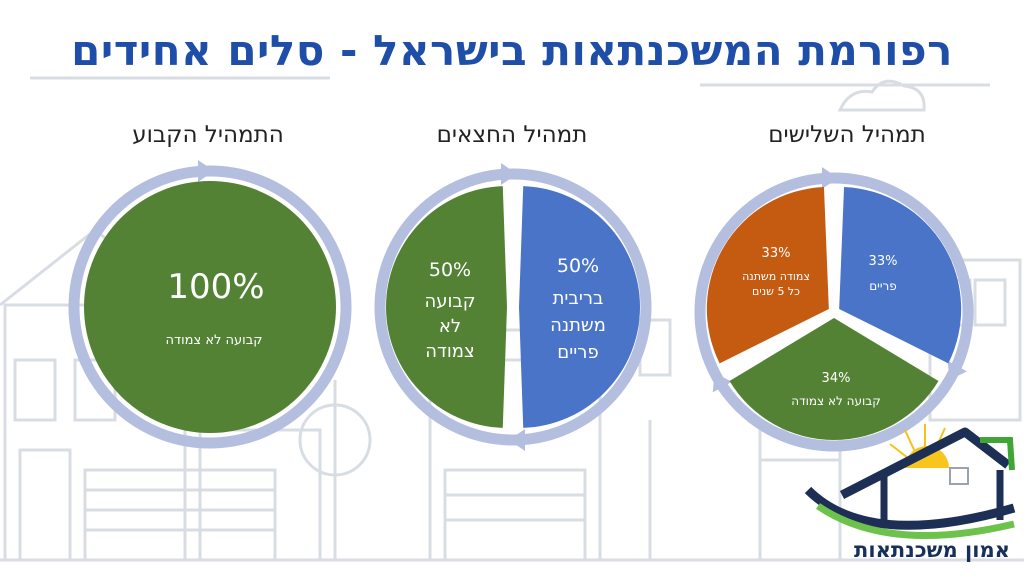 The width and height of the screenshot is (1024, 577). What do you see at coordinates (215, 287) in the screenshot?
I see `slice-pct-label-0-0: 100%` at bounding box center [215, 287].